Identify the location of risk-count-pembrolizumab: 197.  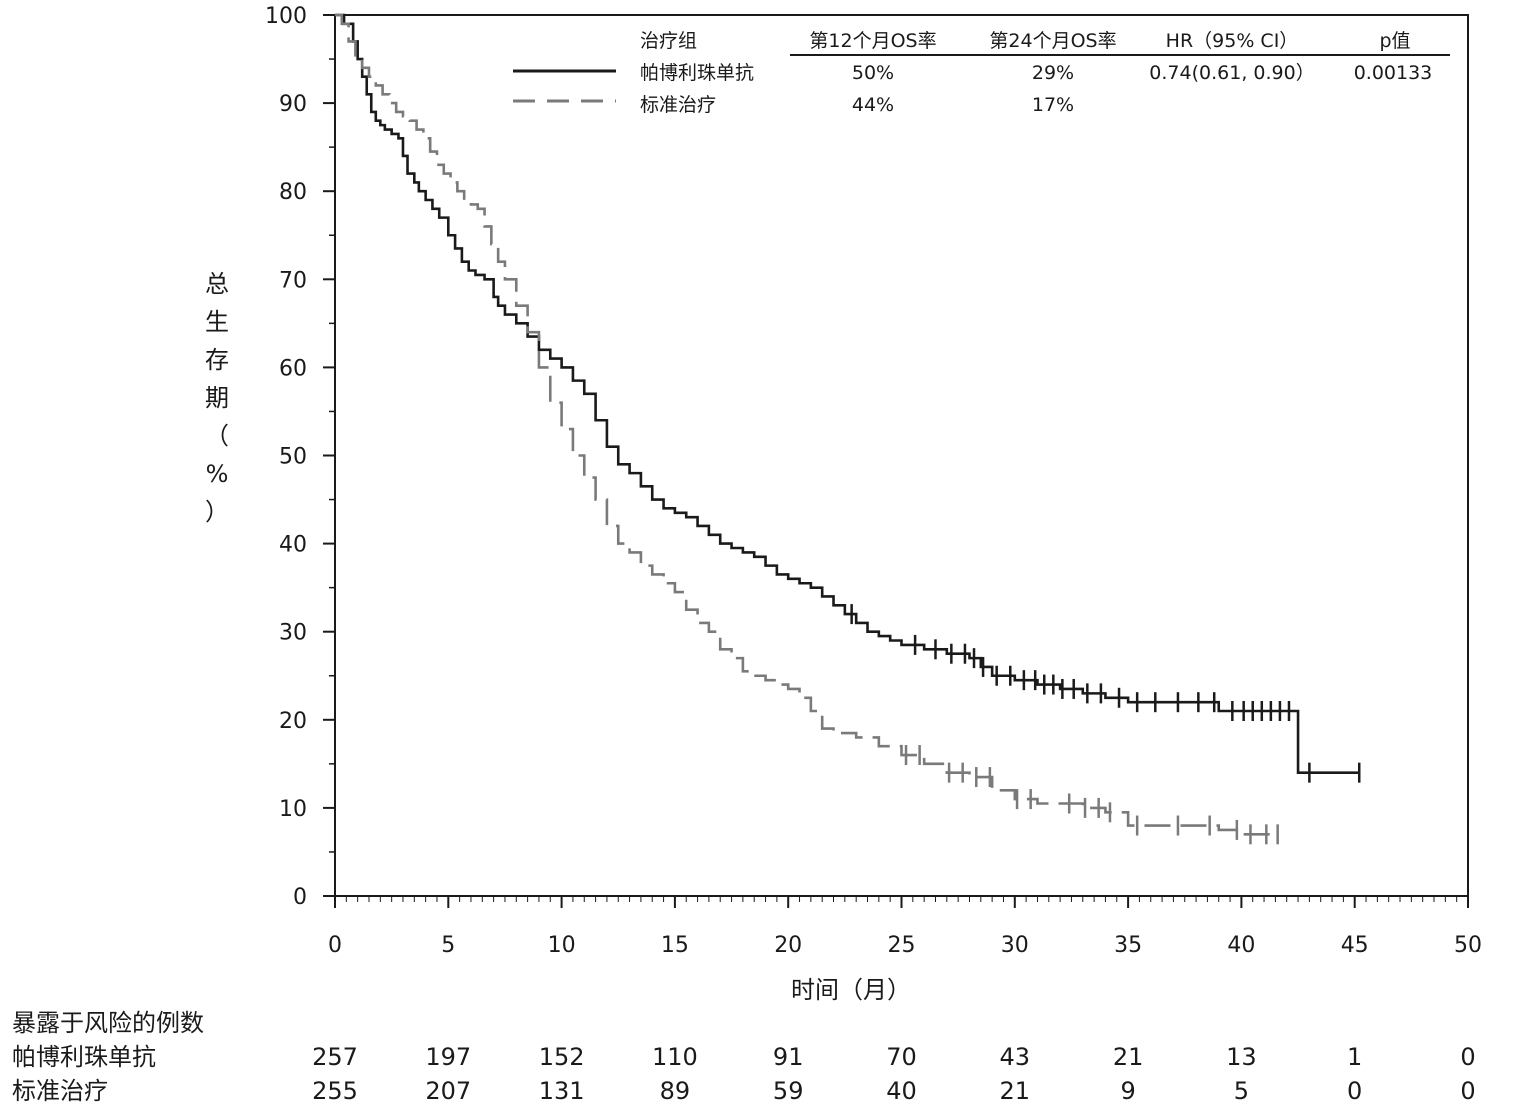
(448, 1057).